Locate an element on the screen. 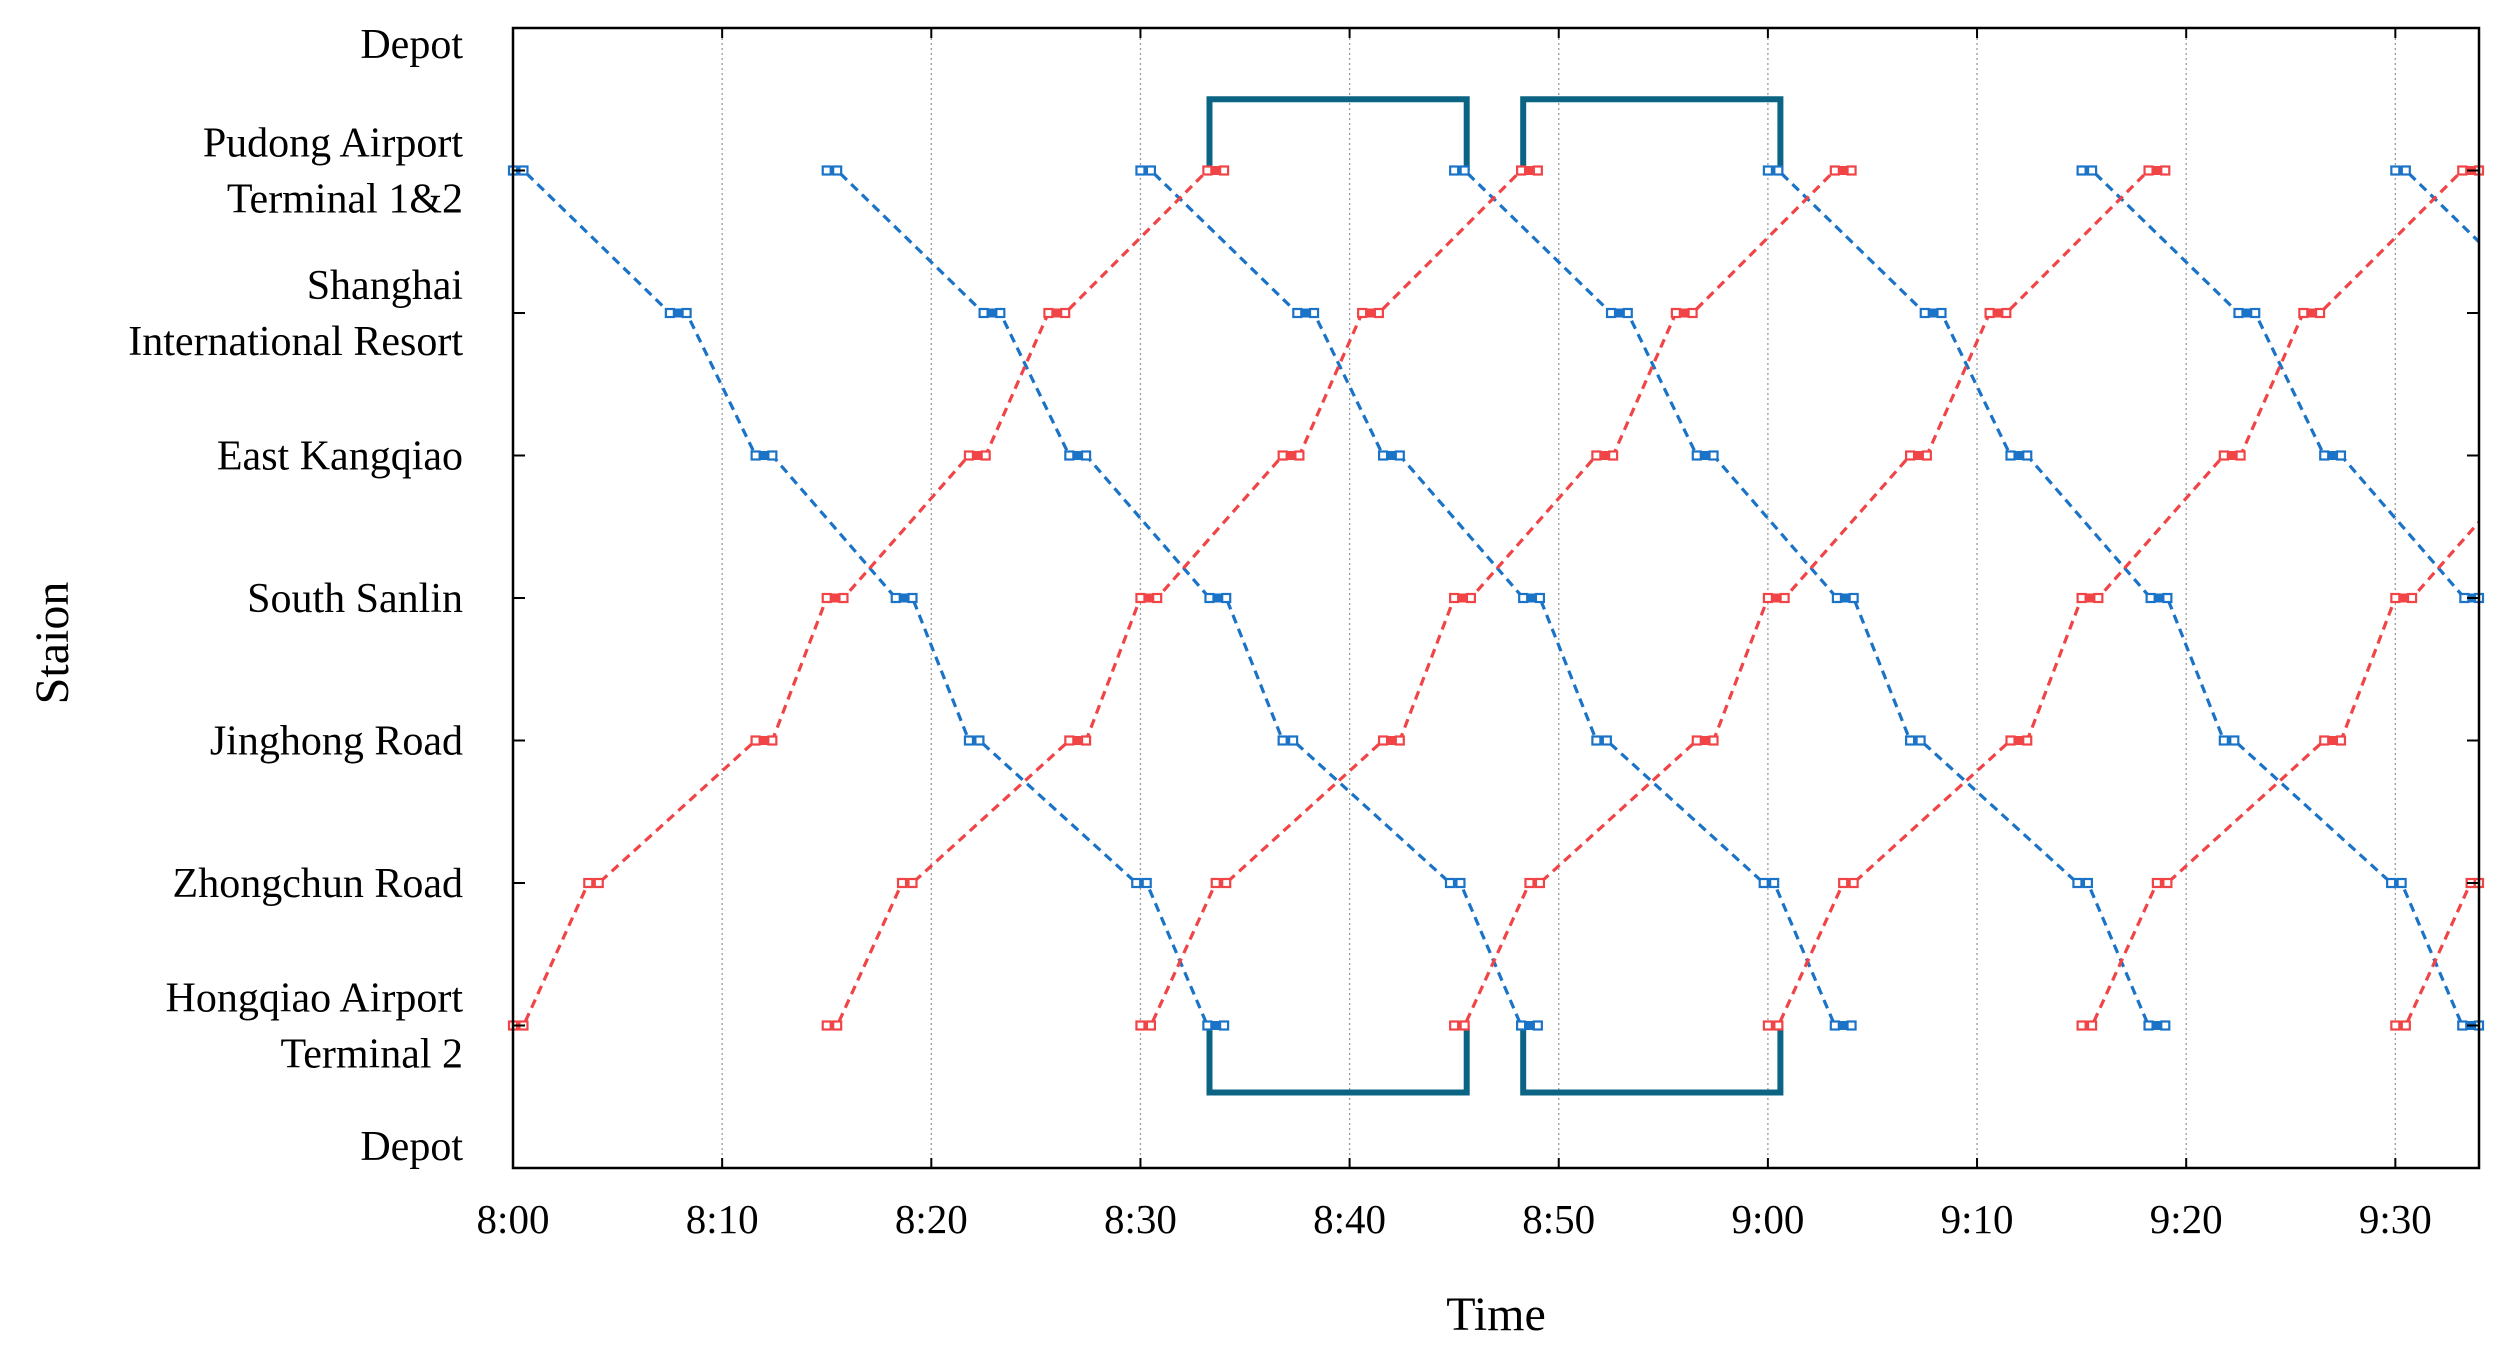 The width and height of the screenshot is (2507, 1350). x-tick-label-8:30: 8:30 is located at coordinates (1140, 1219).